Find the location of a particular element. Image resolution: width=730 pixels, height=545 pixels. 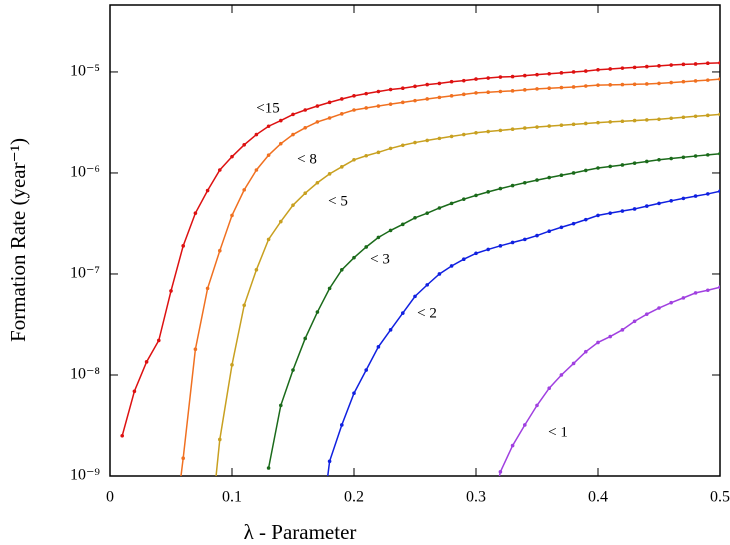

y-tick-label: 10⁻⁷ is located at coordinates (85, 273).